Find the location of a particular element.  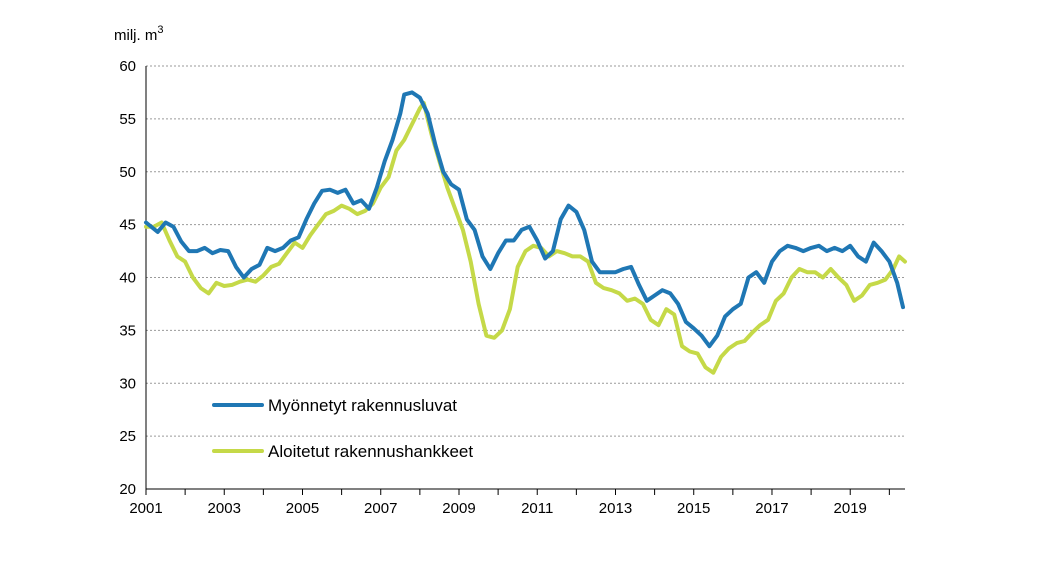

x-tick-label-2009: 2009 is located at coordinates (458, 508).